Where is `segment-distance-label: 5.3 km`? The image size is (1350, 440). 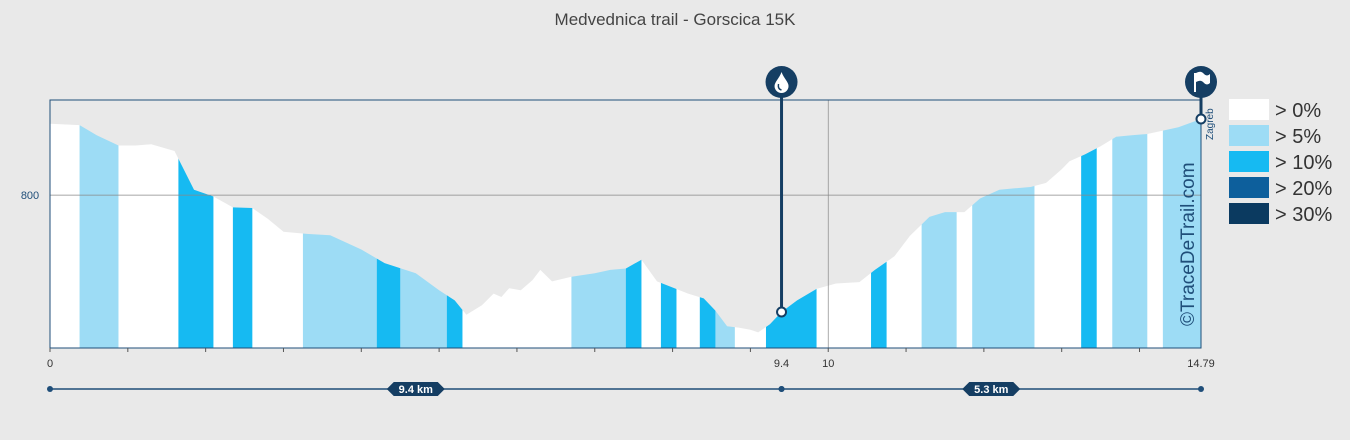
segment-distance-label: 5.3 km is located at coordinates (991, 390).